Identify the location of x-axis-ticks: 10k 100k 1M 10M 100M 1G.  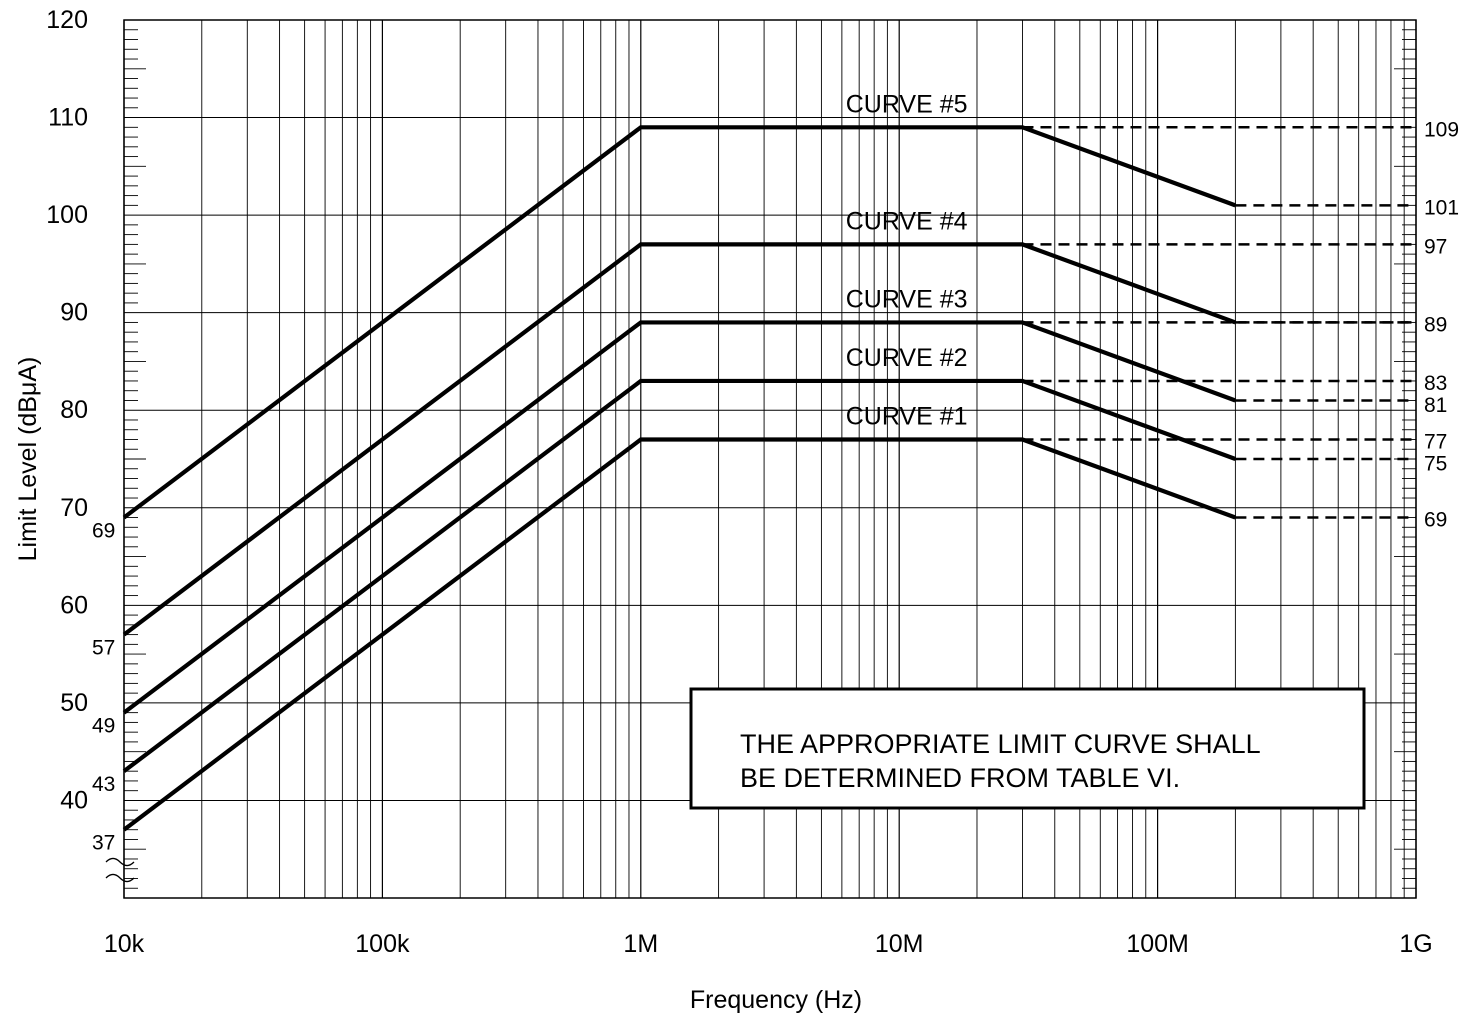
(768, 944).